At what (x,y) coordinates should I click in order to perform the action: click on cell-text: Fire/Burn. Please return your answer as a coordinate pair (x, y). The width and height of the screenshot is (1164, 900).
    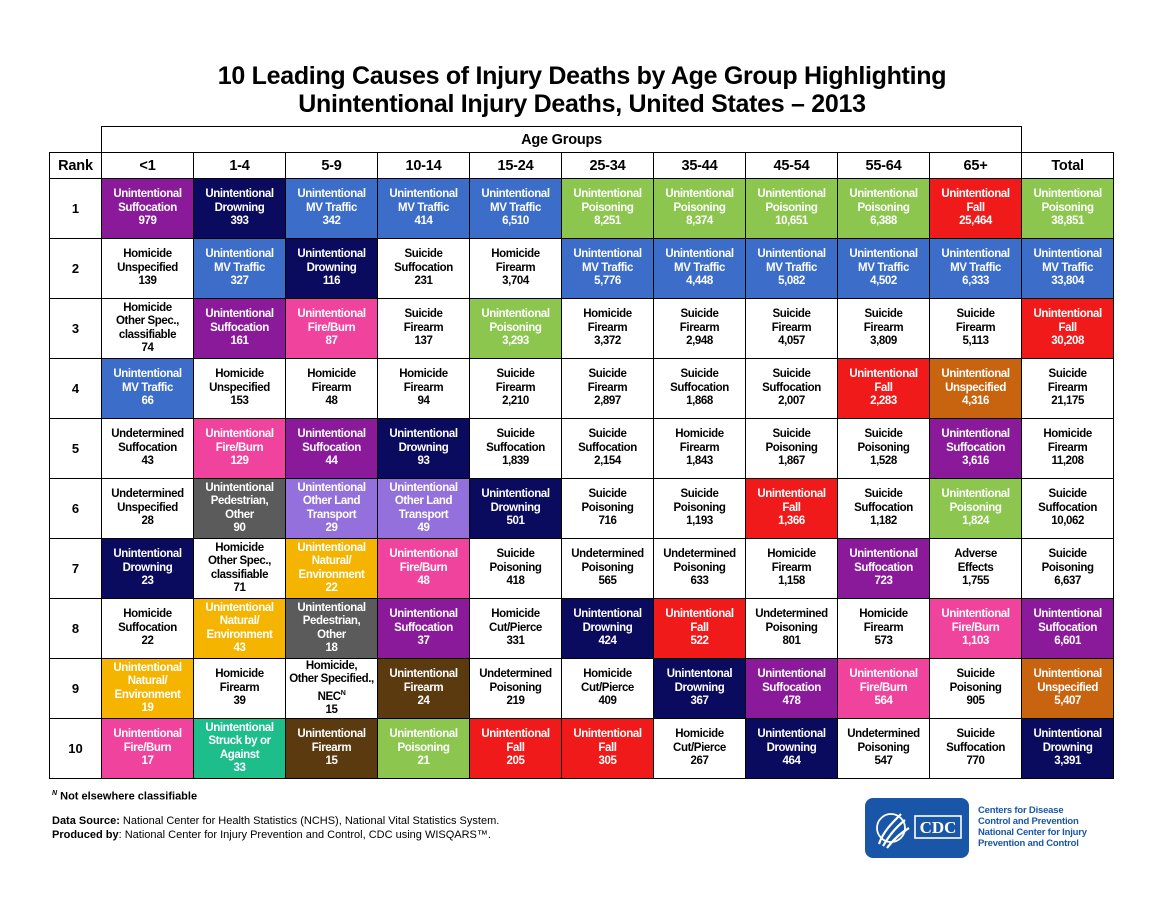
    Looking at the image, I should click on (239, 447).